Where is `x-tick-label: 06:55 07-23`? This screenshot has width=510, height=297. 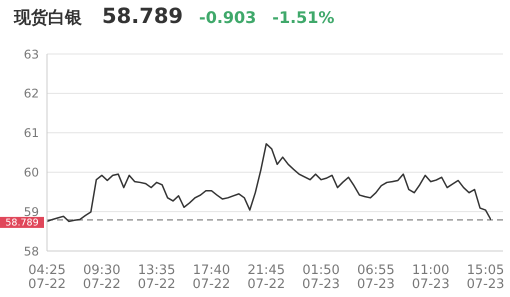 x-tick-label: 06:55 07-23 is located at coordinates (376, 277).